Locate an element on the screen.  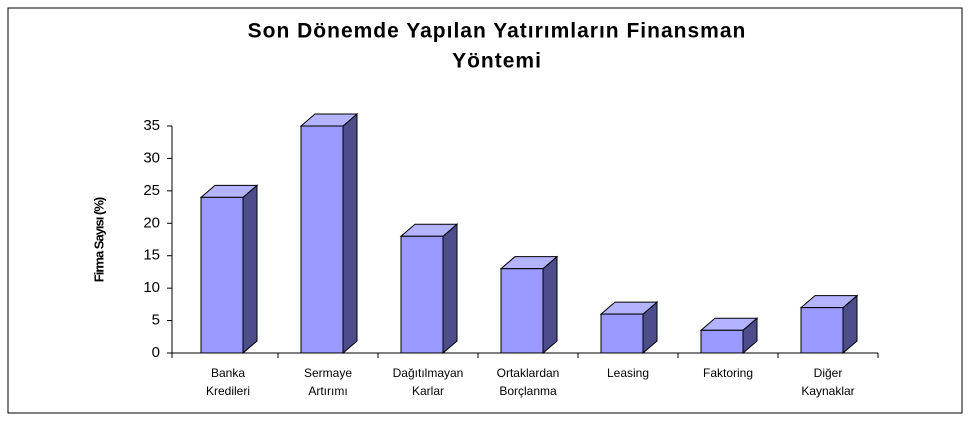
x-tick-label: Karlar is located at coordinates (428, 391).